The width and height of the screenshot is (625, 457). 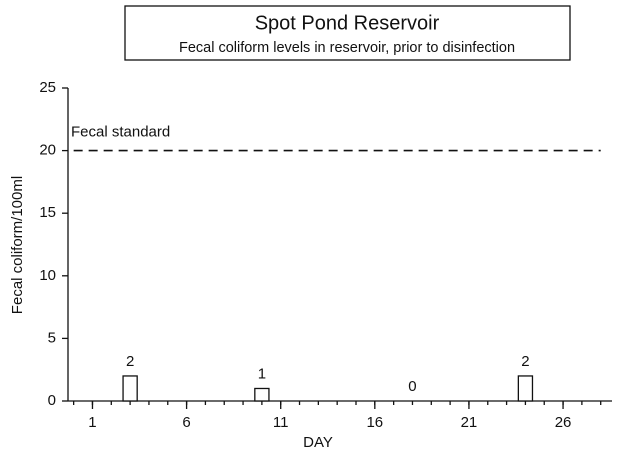 I want to click on value-label: 1, so click(x=262, y=373).